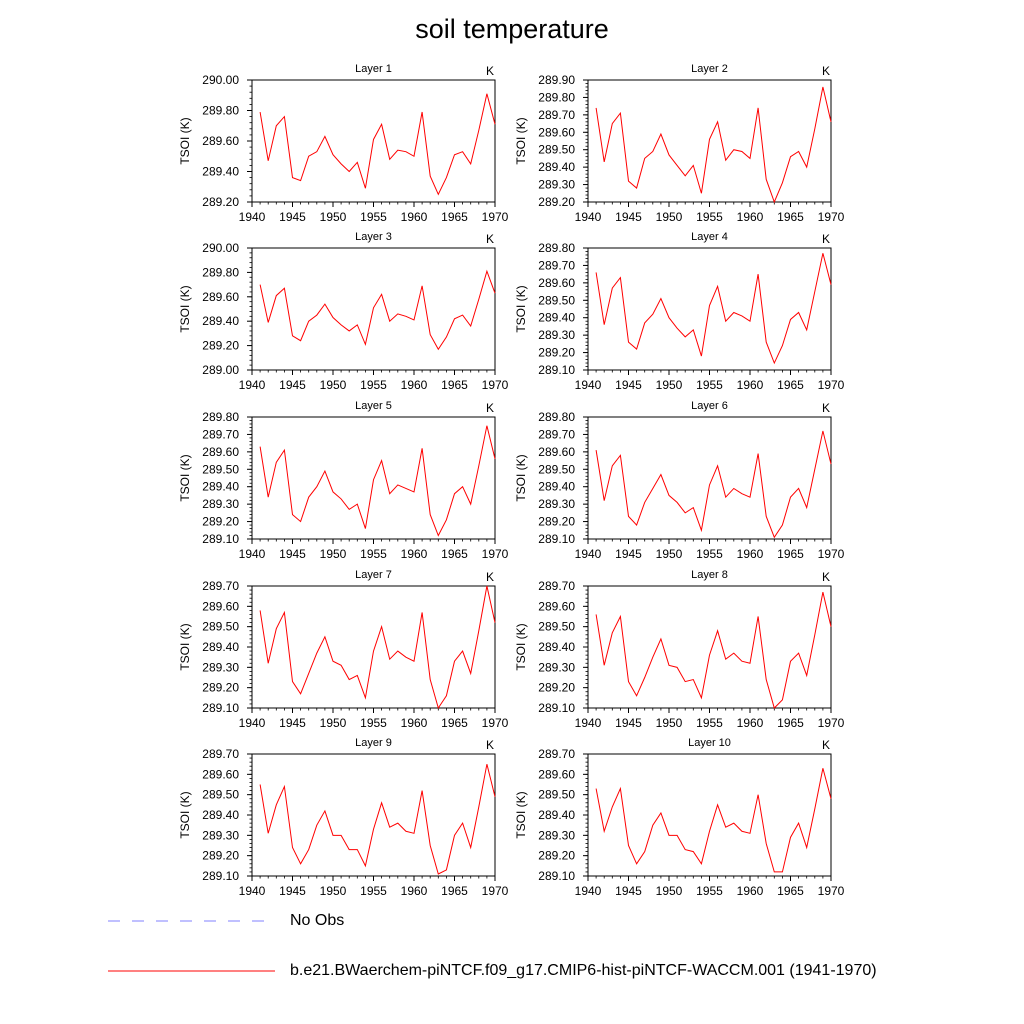 This screenshot has width=1024, height=1024. What do you see at coordinates (373, 478) in the screenshot?
I see `plot-frame` at bounding box center [373, 478].